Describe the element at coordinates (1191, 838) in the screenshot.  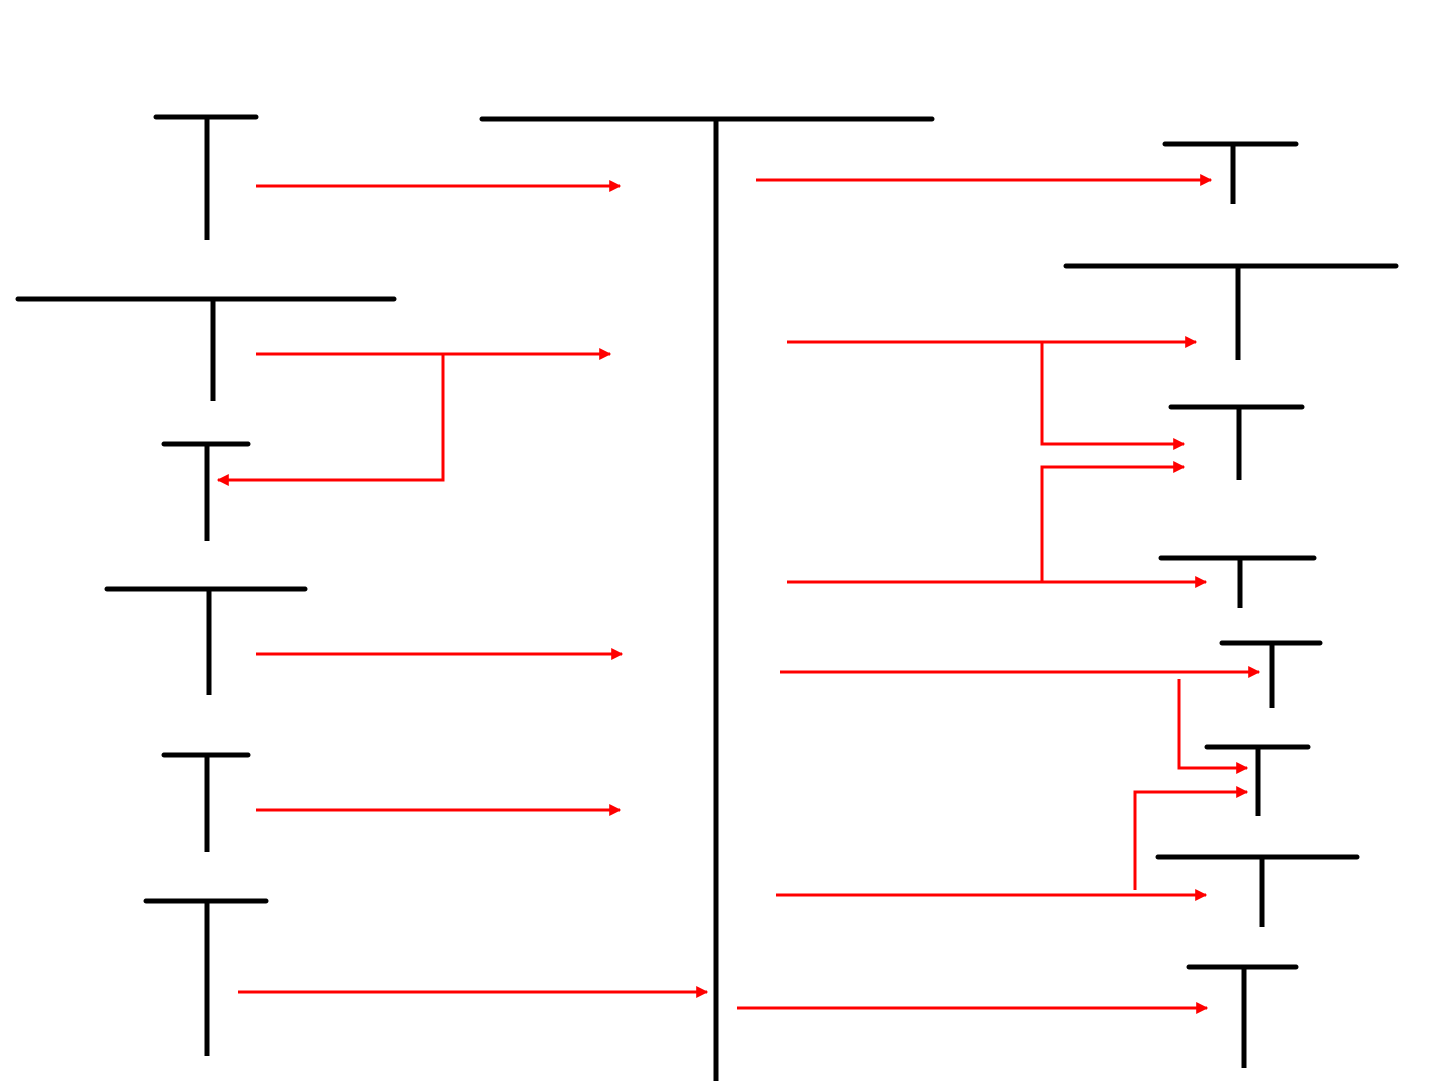
I see `flow-arrow-right-7-branch` at that location.